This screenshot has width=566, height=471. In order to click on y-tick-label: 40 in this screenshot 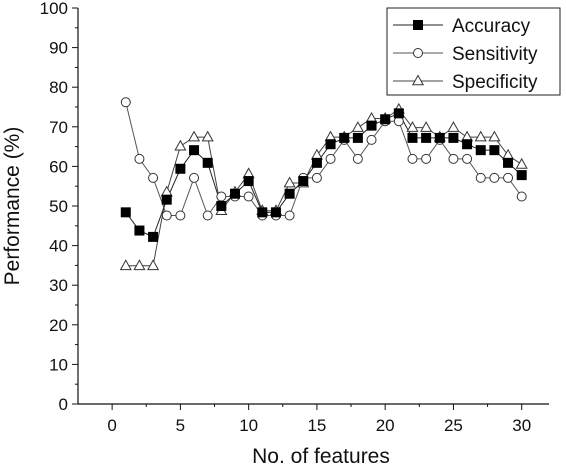, I will do `click(58, 246)`.